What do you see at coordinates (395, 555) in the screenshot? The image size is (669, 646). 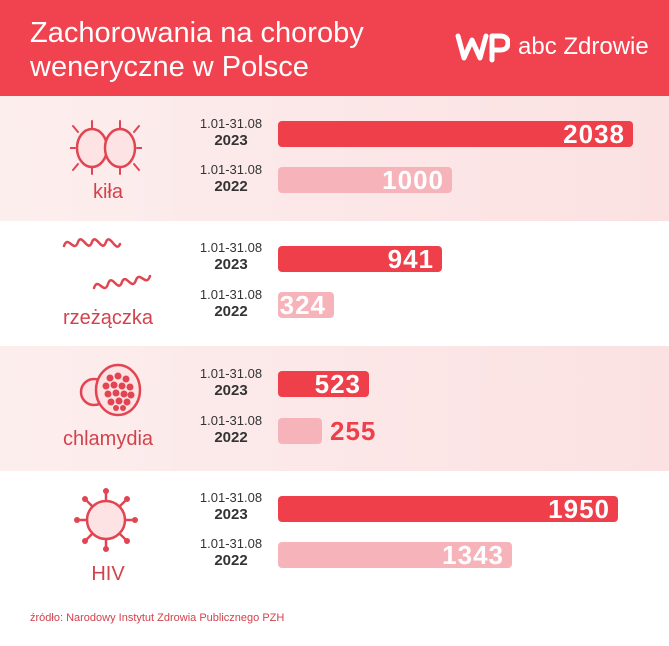 I see `bar-hiv-2022: 1343` at bounding box center [395, 555].